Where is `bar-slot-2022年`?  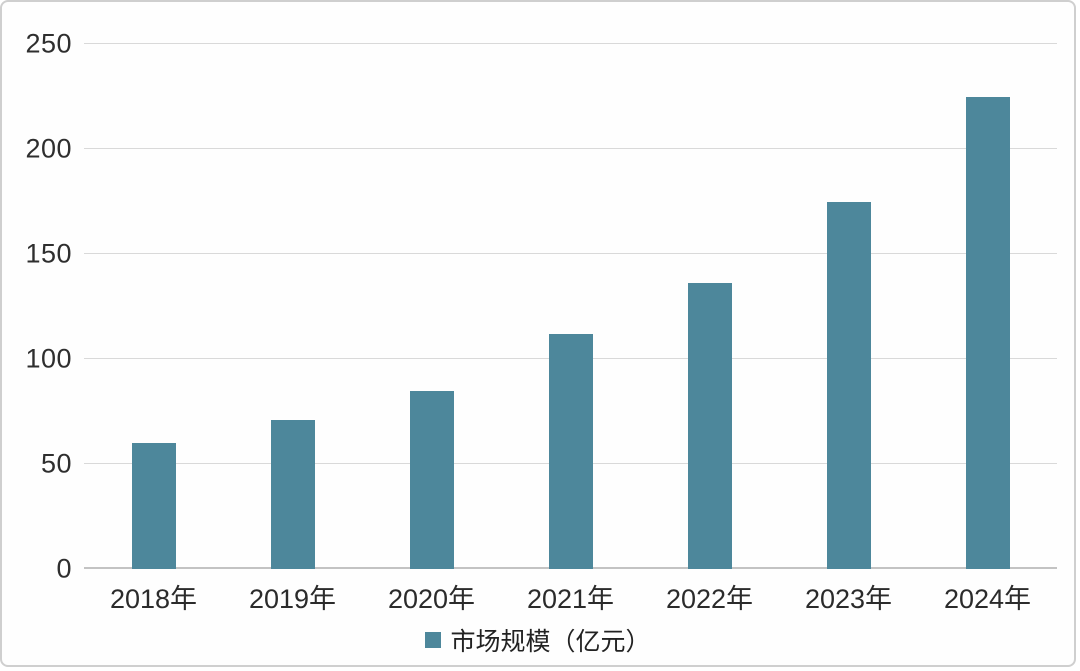 bar-slot-2022年 is located at coordinates (709, 306).